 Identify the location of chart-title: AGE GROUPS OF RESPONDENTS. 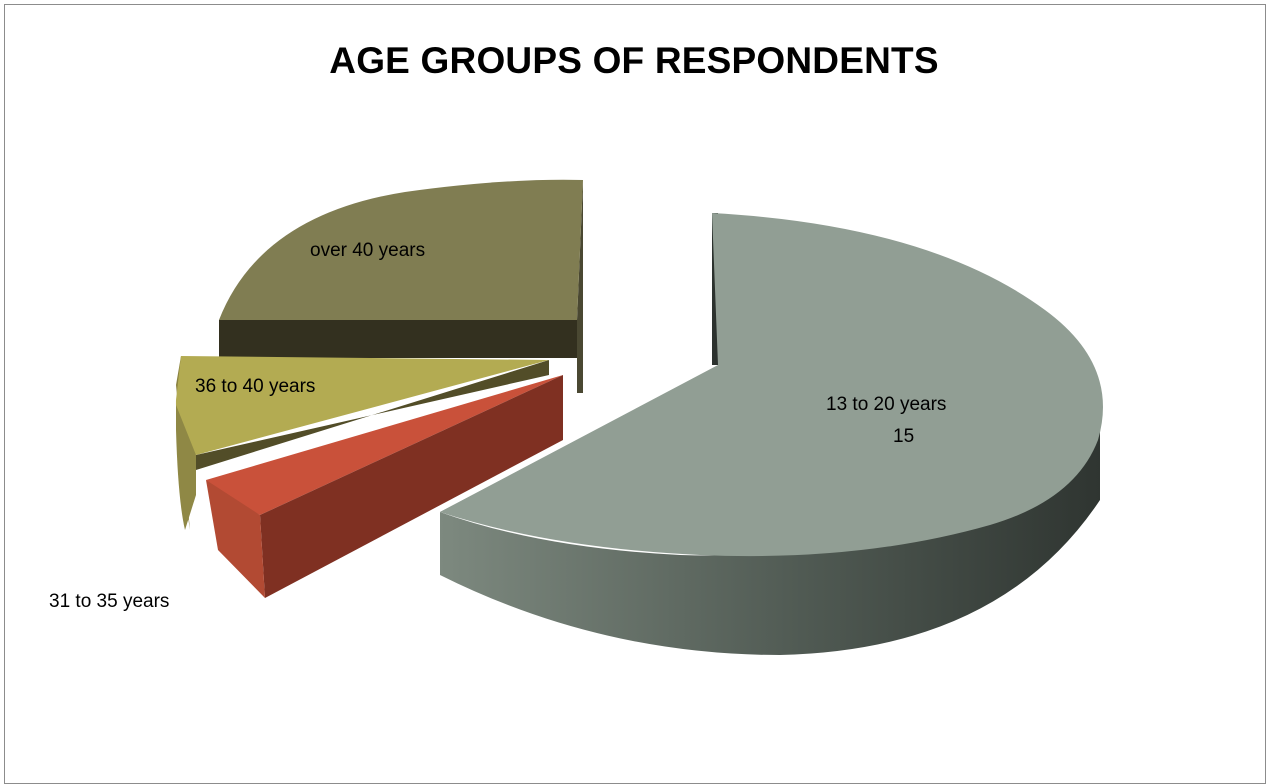
(634, 60).